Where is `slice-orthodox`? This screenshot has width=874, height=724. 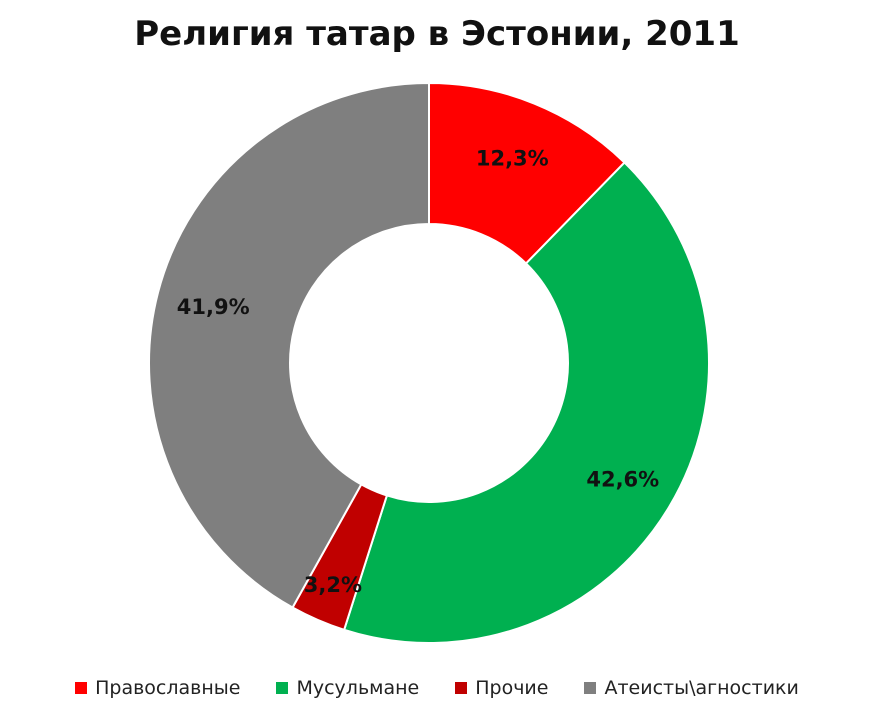 slice-orthodox is located at coordinates (527, 173).